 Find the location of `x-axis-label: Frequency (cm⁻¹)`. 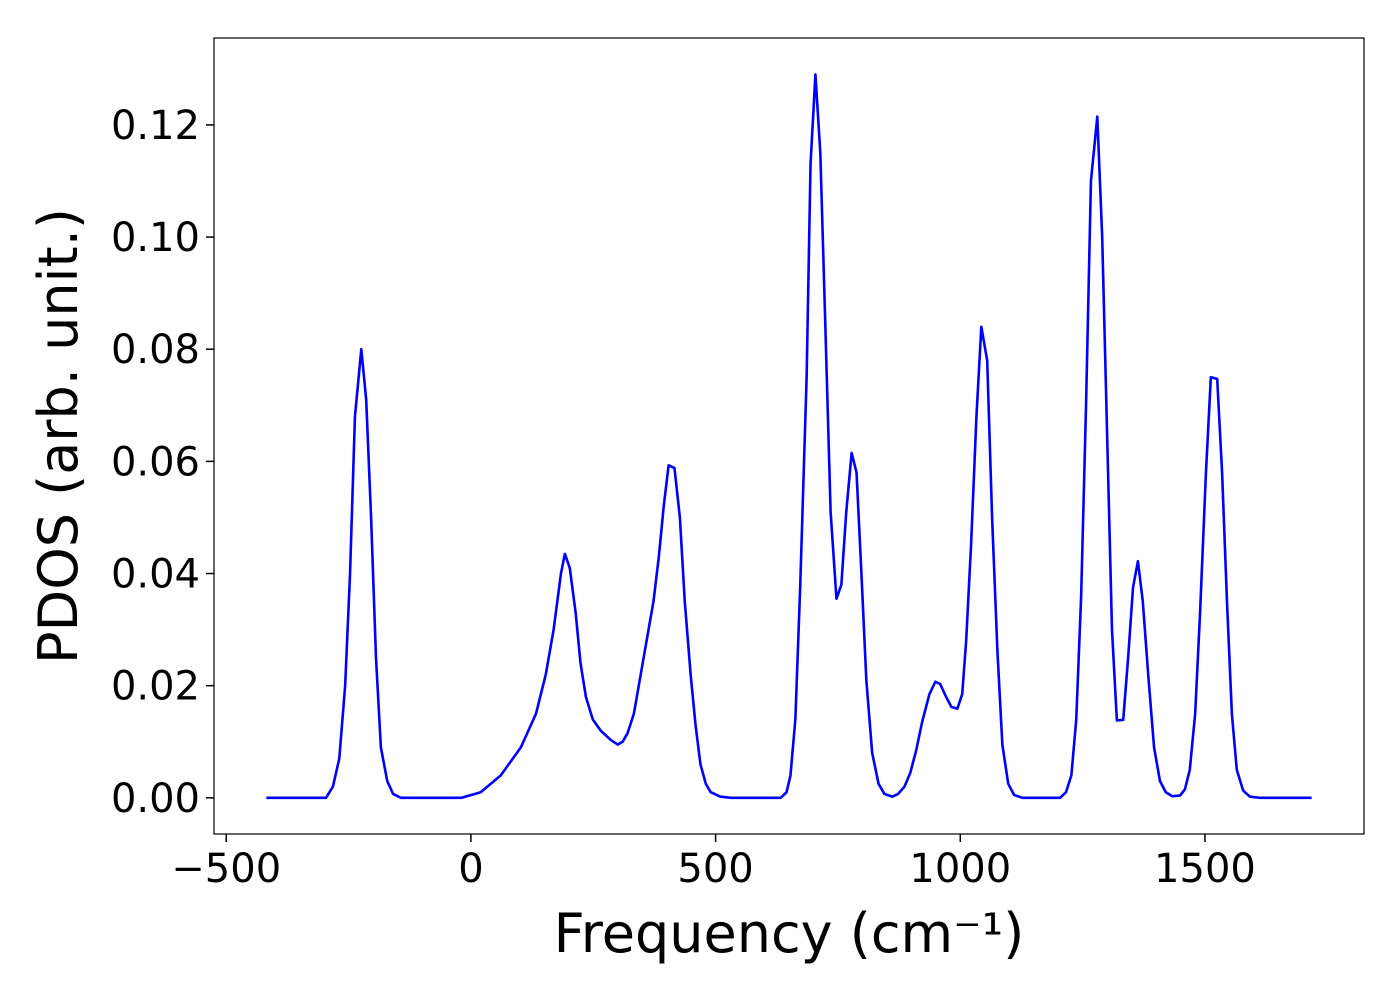

x-axis-label: Frequency (cm⁻¹) is located at coordinates (789, 933).